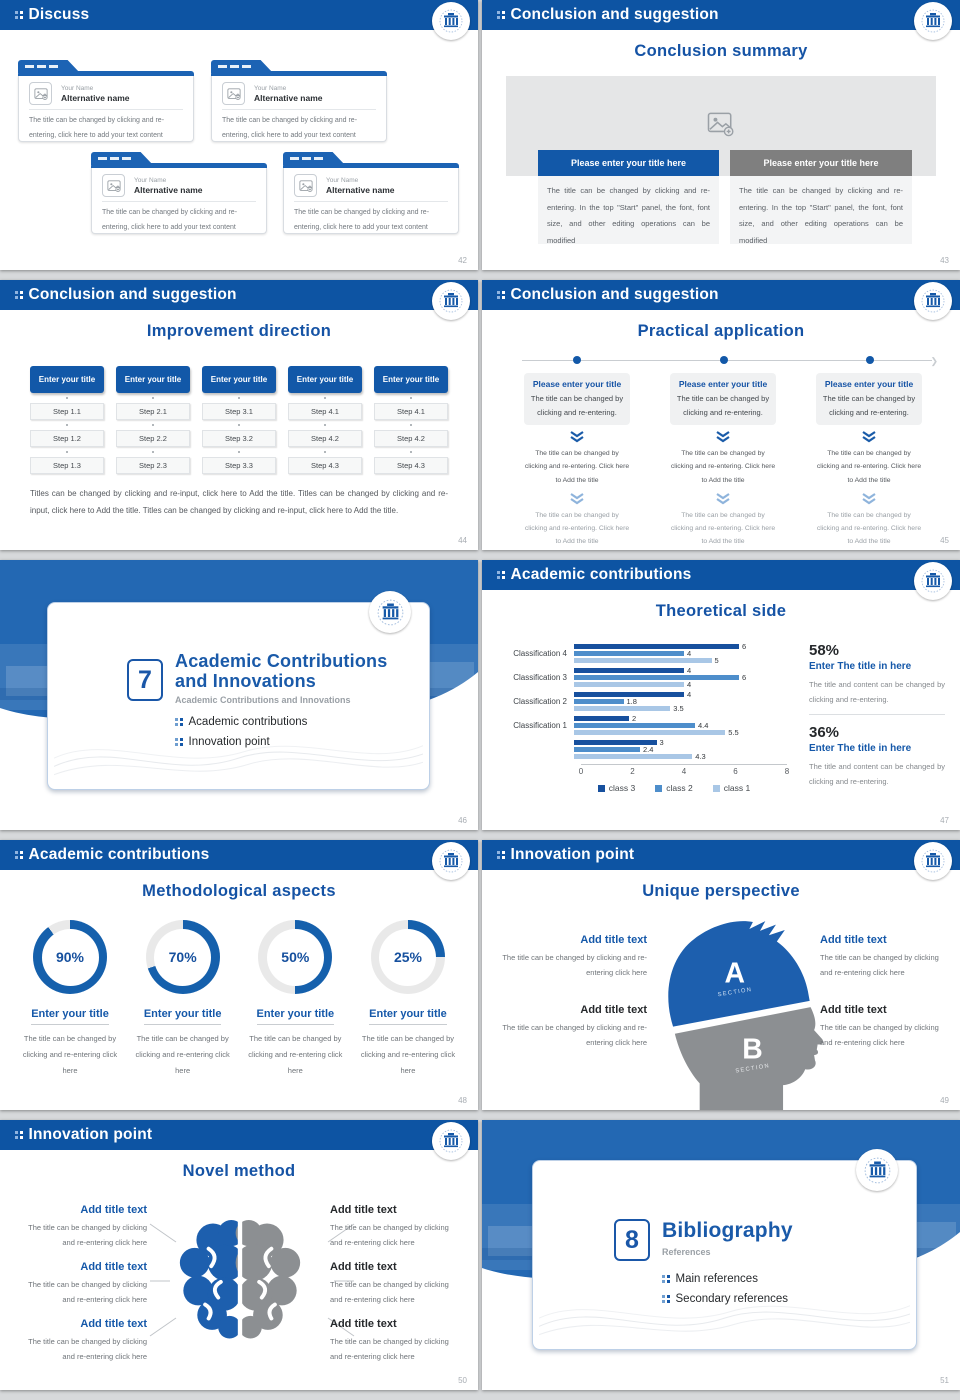 This screenshot has height=1400, width=960. I want to click on folder-bar, so click(299, 74).